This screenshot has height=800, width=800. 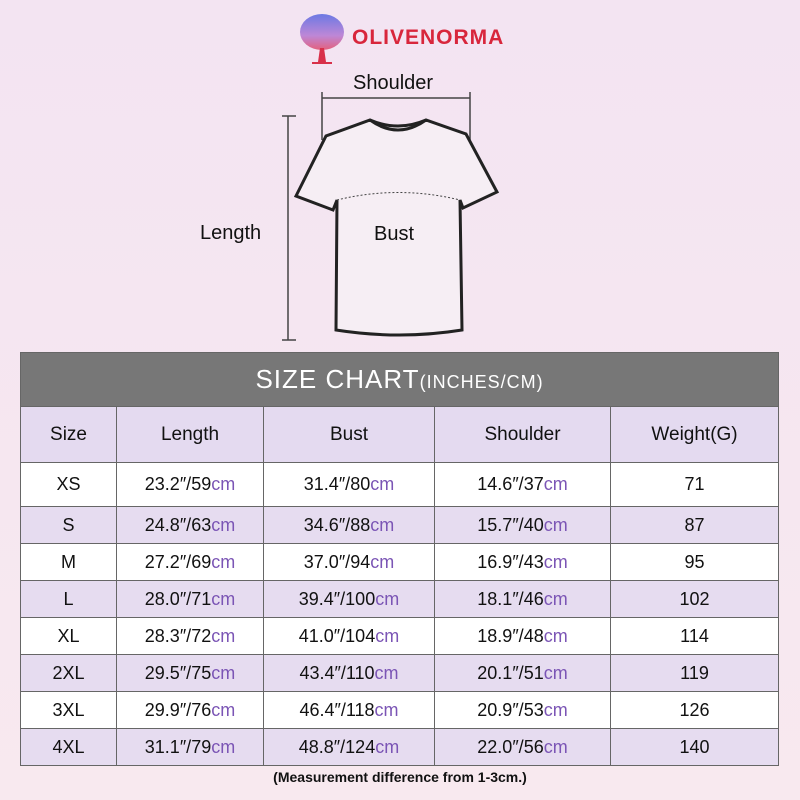 What do you see at coordinates (694, 747) in the screenshot?
I see `cell-weight: 140` at bounding box center [694, 747].